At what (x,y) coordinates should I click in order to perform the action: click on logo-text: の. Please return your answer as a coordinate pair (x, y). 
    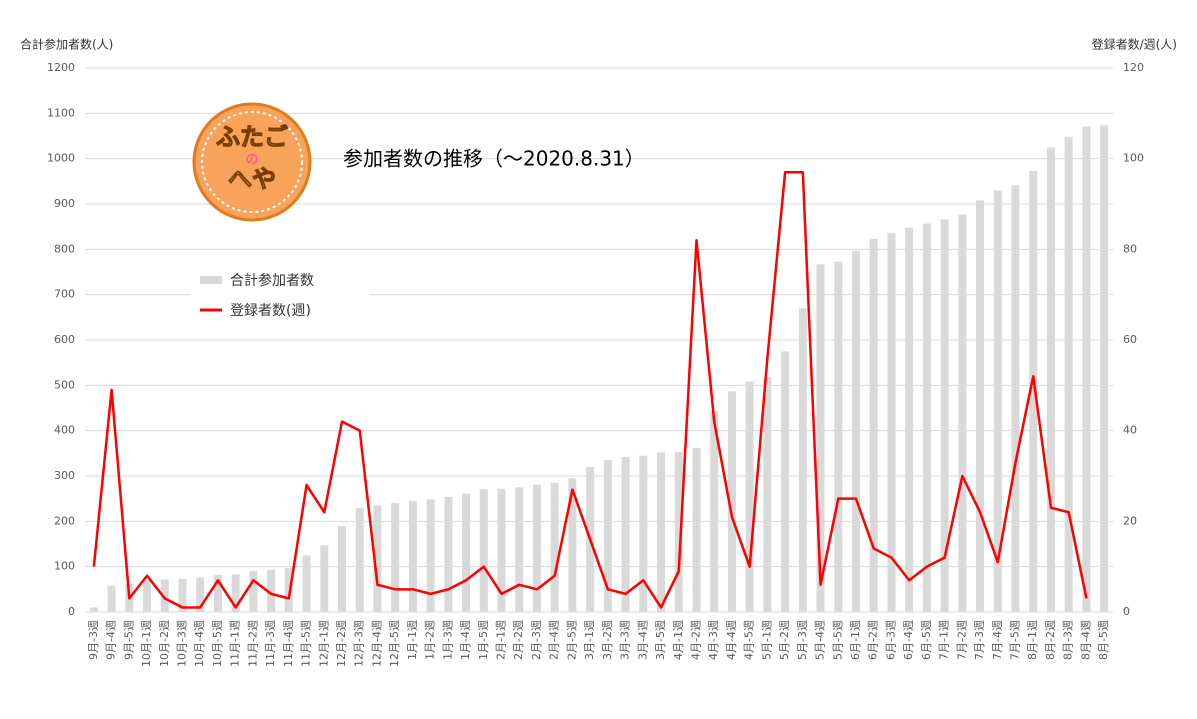
    Looking at the image, I should click on (251, 160).